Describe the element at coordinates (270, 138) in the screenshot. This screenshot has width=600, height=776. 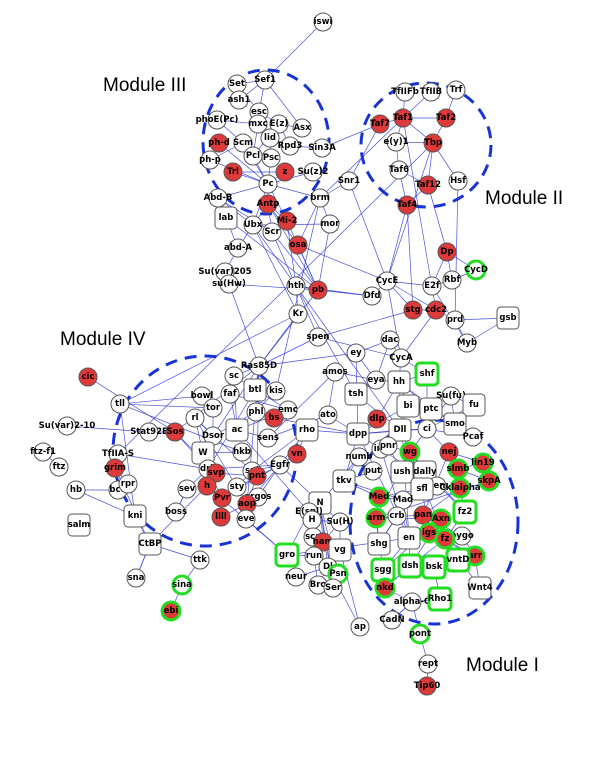
I see `node-lid: lid` at that location.